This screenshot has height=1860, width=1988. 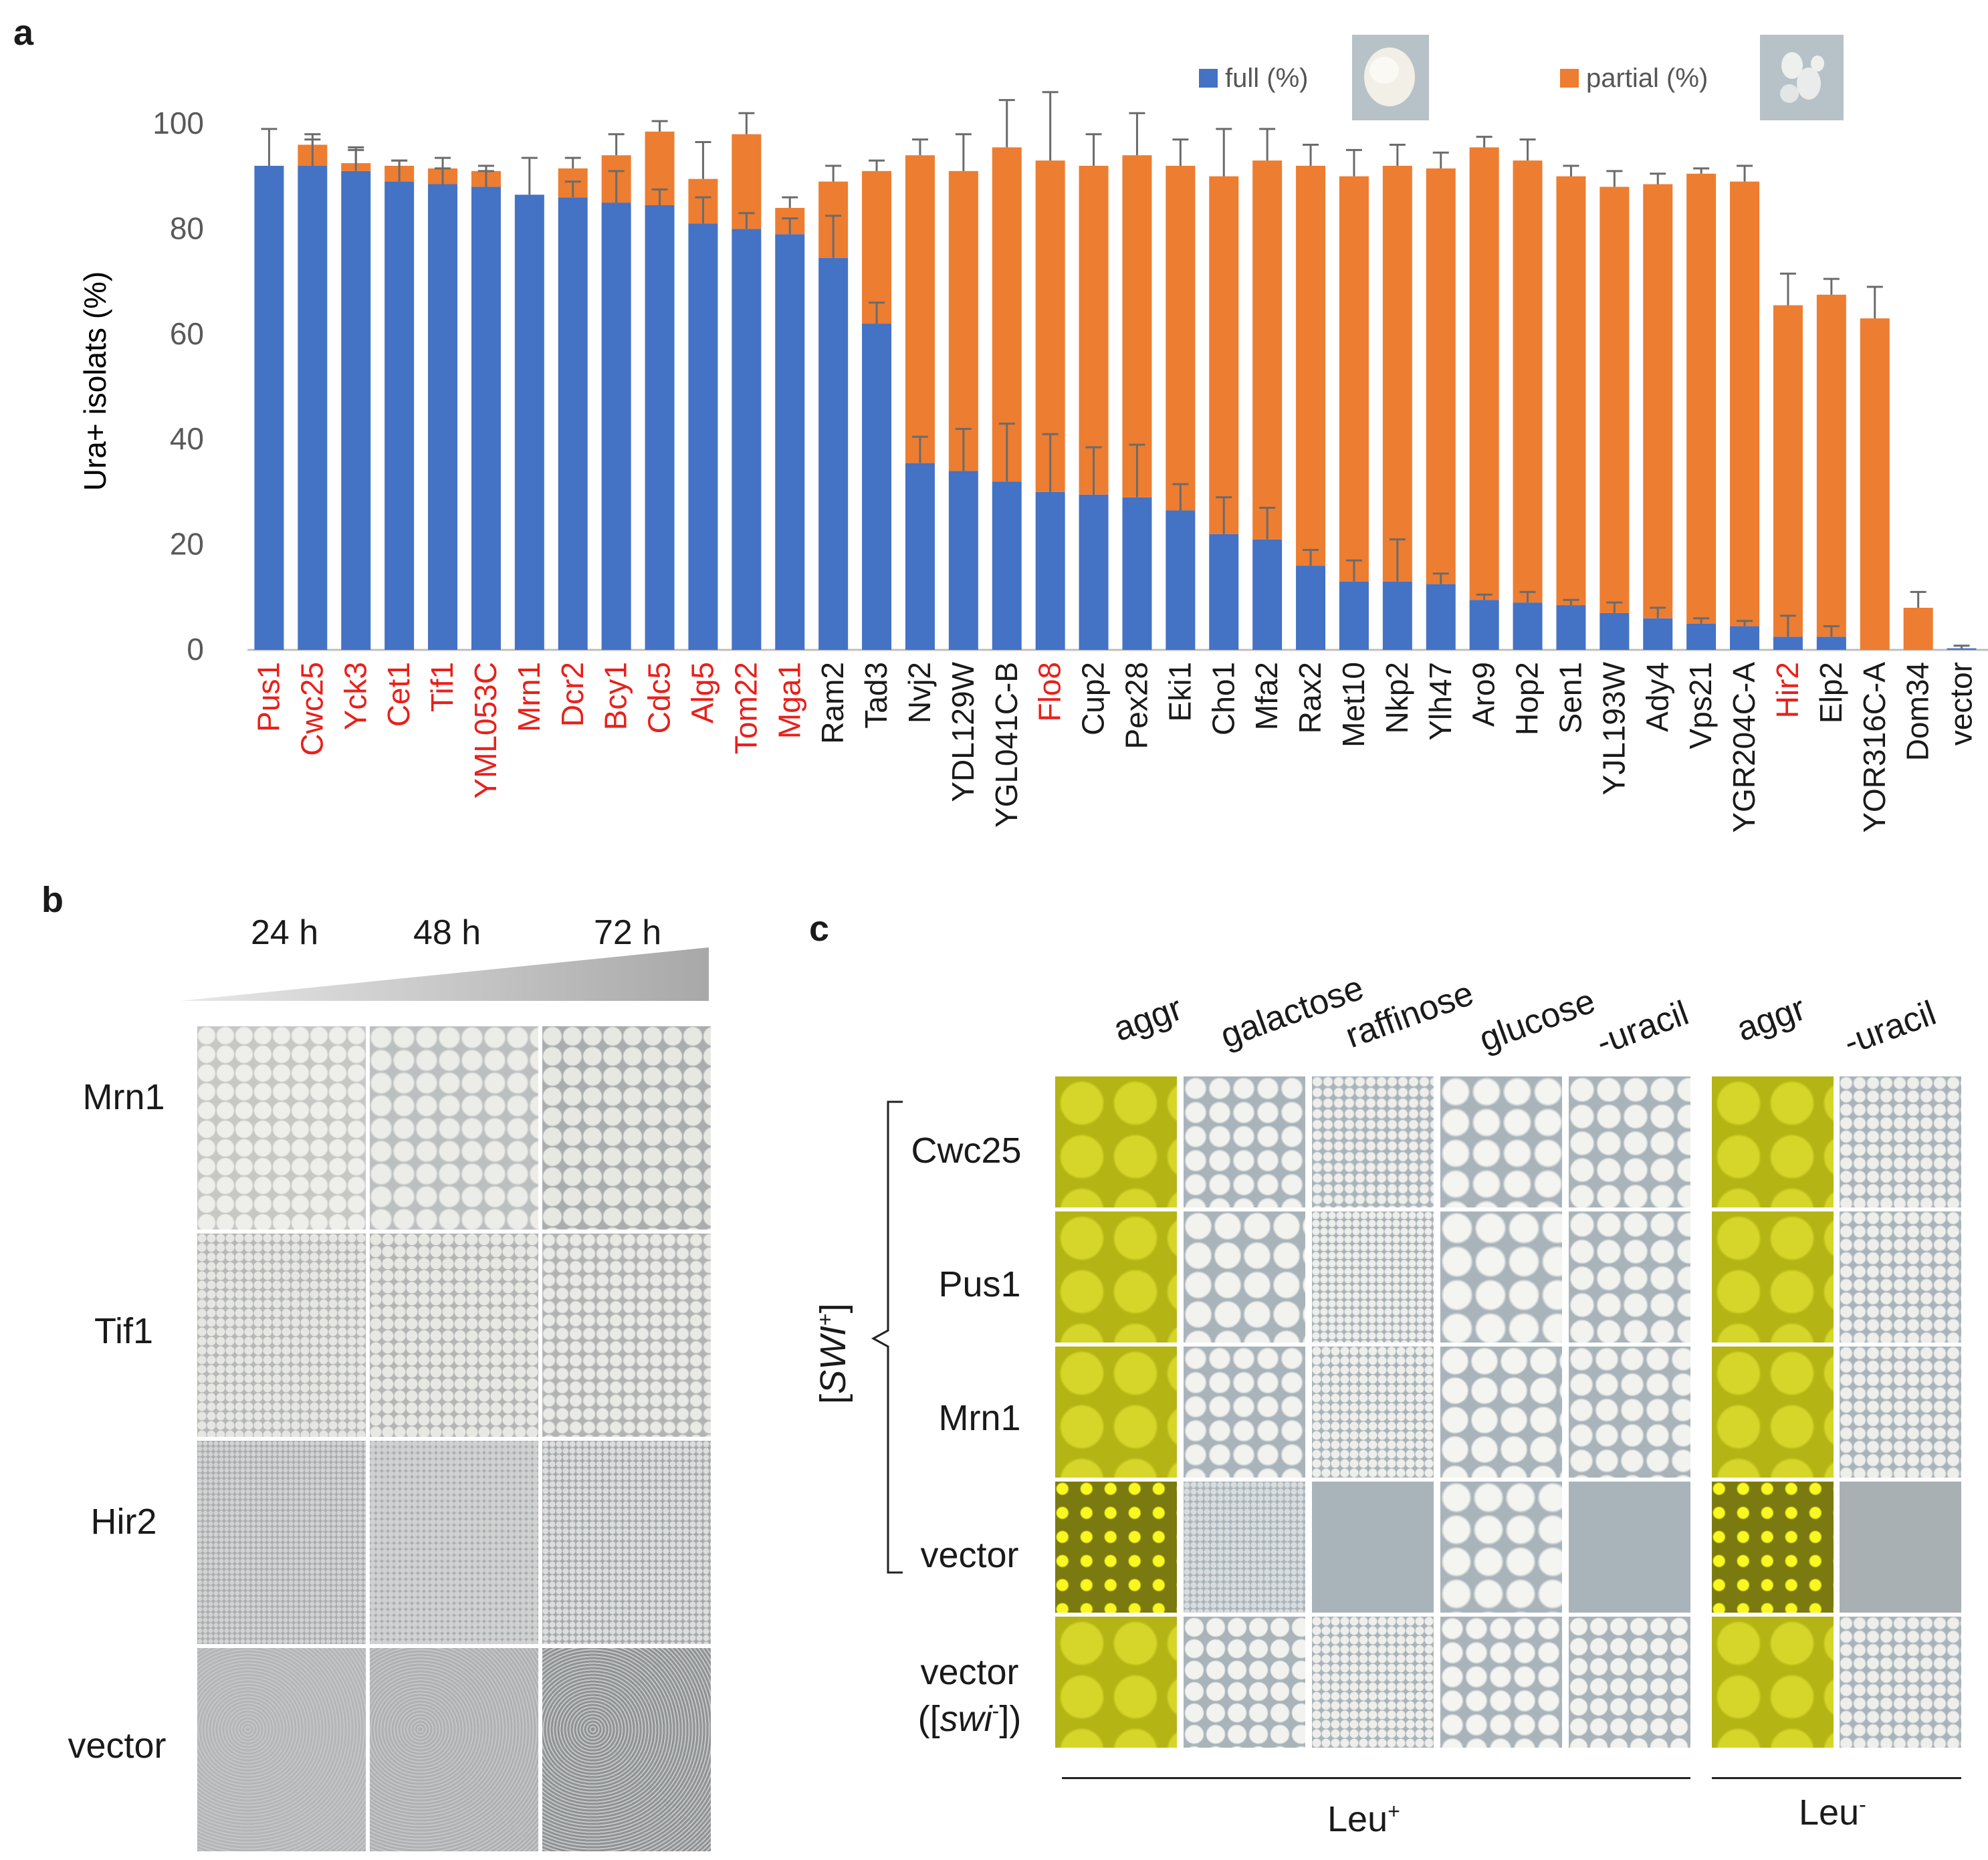 I want to click on x-category-label: Mfa2, so click(x=1266, y=696).